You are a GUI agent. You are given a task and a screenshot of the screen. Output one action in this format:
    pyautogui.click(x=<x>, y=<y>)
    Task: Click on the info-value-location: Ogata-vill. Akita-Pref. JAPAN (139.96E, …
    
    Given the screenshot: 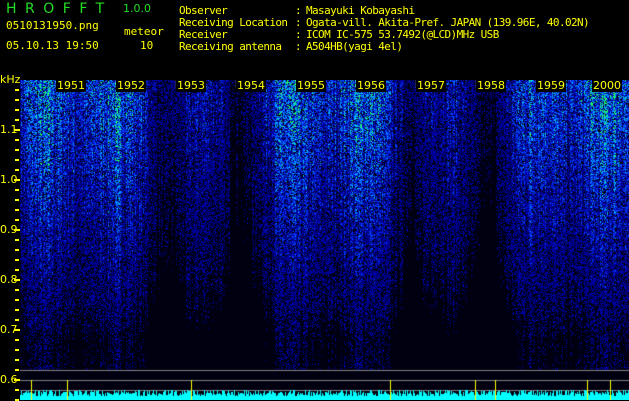 What is the action you would take?
    pyautogui.click(x=448, y=22)
    